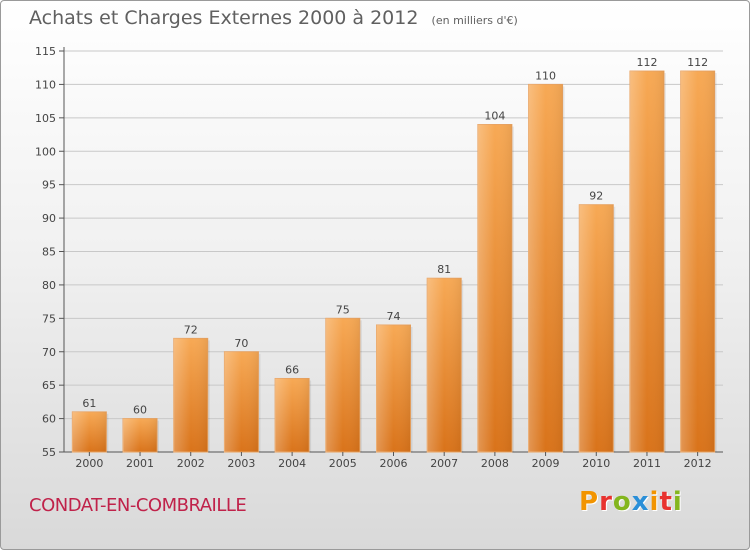 The image size is (750, 550). I want to click on y-tick-label: 55, so click(49, 452).